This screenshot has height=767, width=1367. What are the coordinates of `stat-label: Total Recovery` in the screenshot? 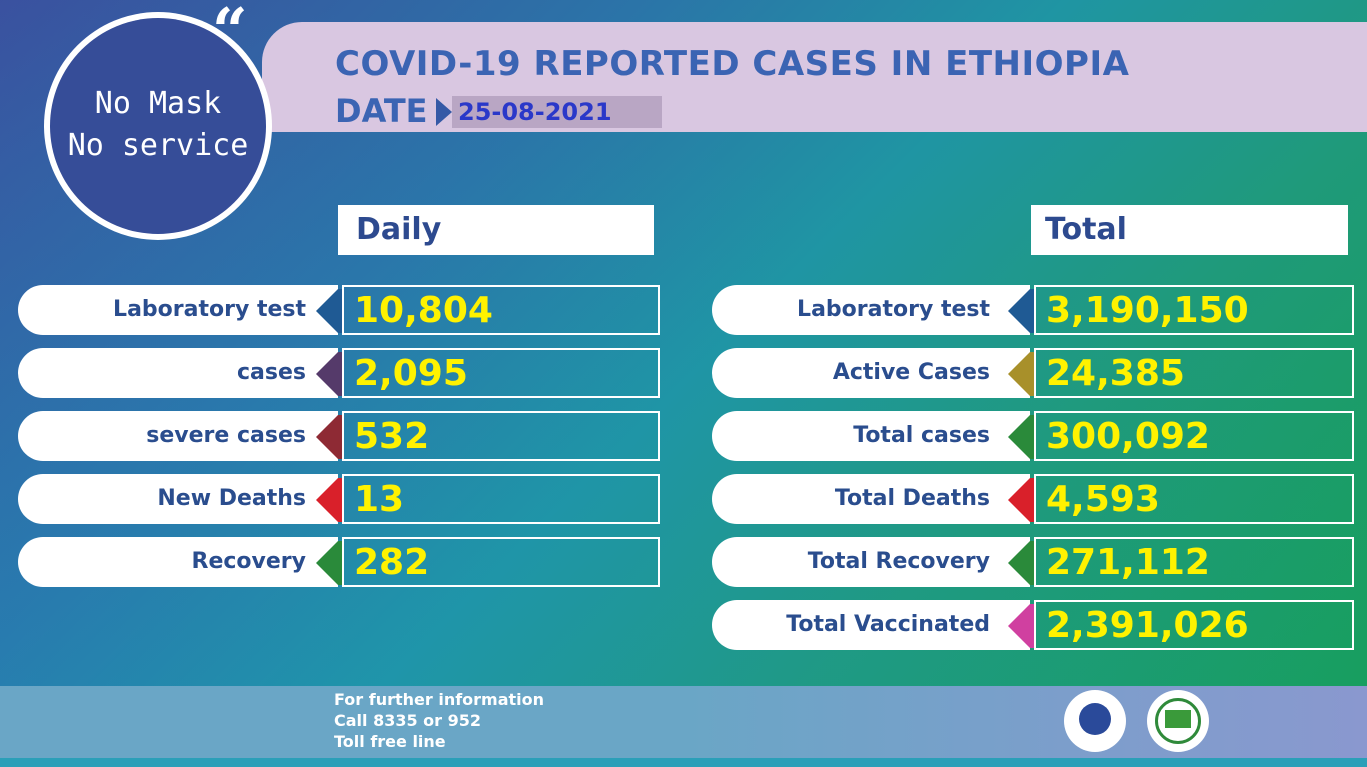 It's located at (871, 562).